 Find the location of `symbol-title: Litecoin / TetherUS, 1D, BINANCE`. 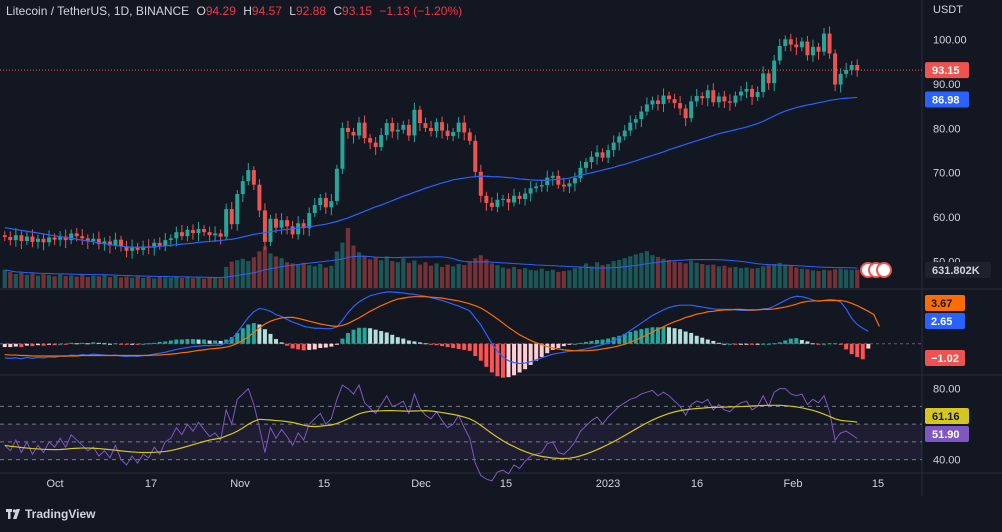

symbol-title: Litecoin / TetherUS, 1D, BINANCE is located at coordinates (98, 11).